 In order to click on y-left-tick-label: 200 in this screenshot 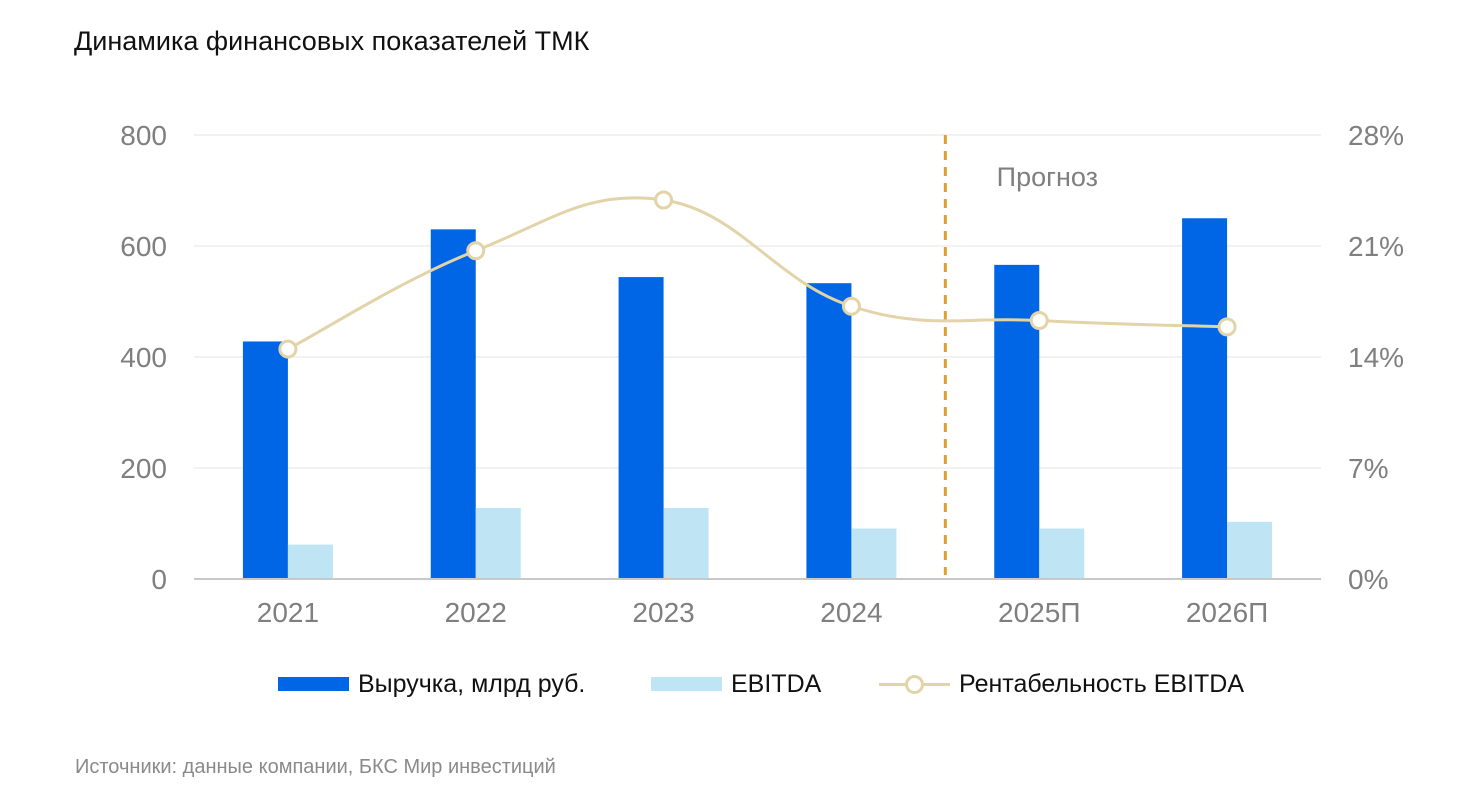, I will do `click(143, 468)`.